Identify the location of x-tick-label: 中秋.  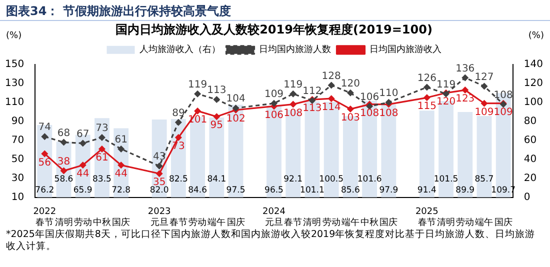
(101, 222).